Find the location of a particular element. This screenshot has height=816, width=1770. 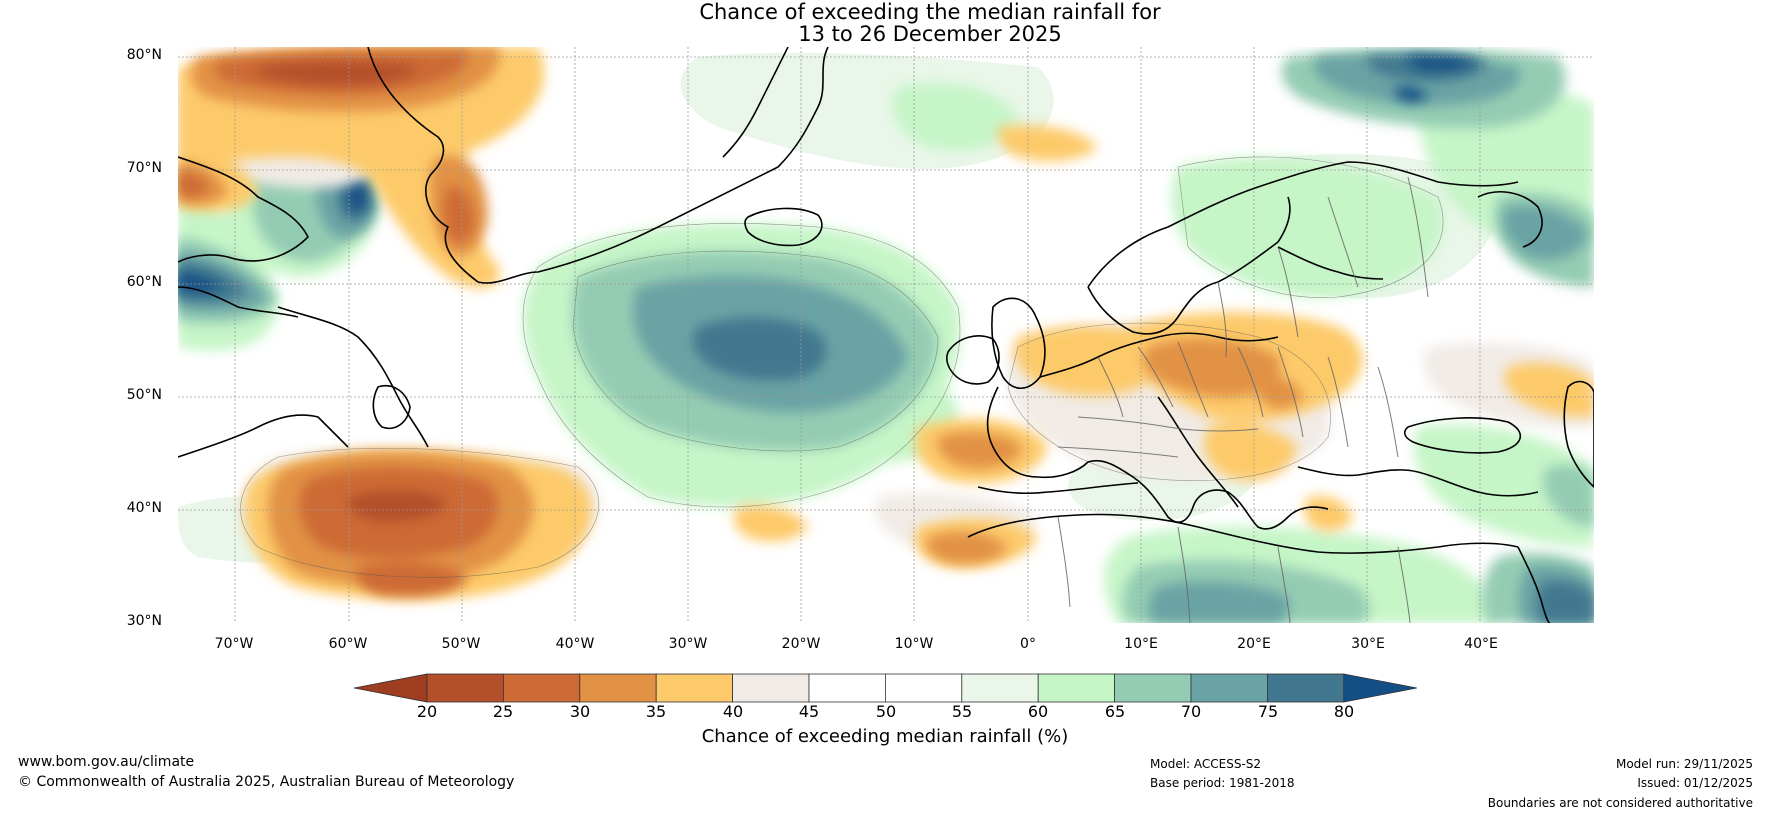

website-link: www.bom.gov.au/climate is located at coordinates (106, 762).